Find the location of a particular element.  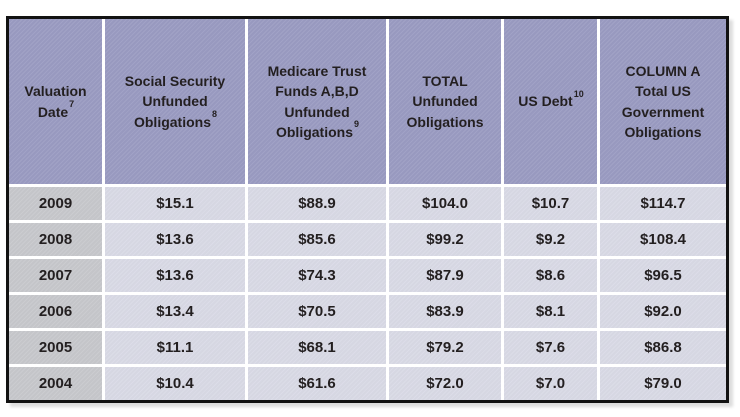

row-year: 2008 is located at coordinates (57, 238).